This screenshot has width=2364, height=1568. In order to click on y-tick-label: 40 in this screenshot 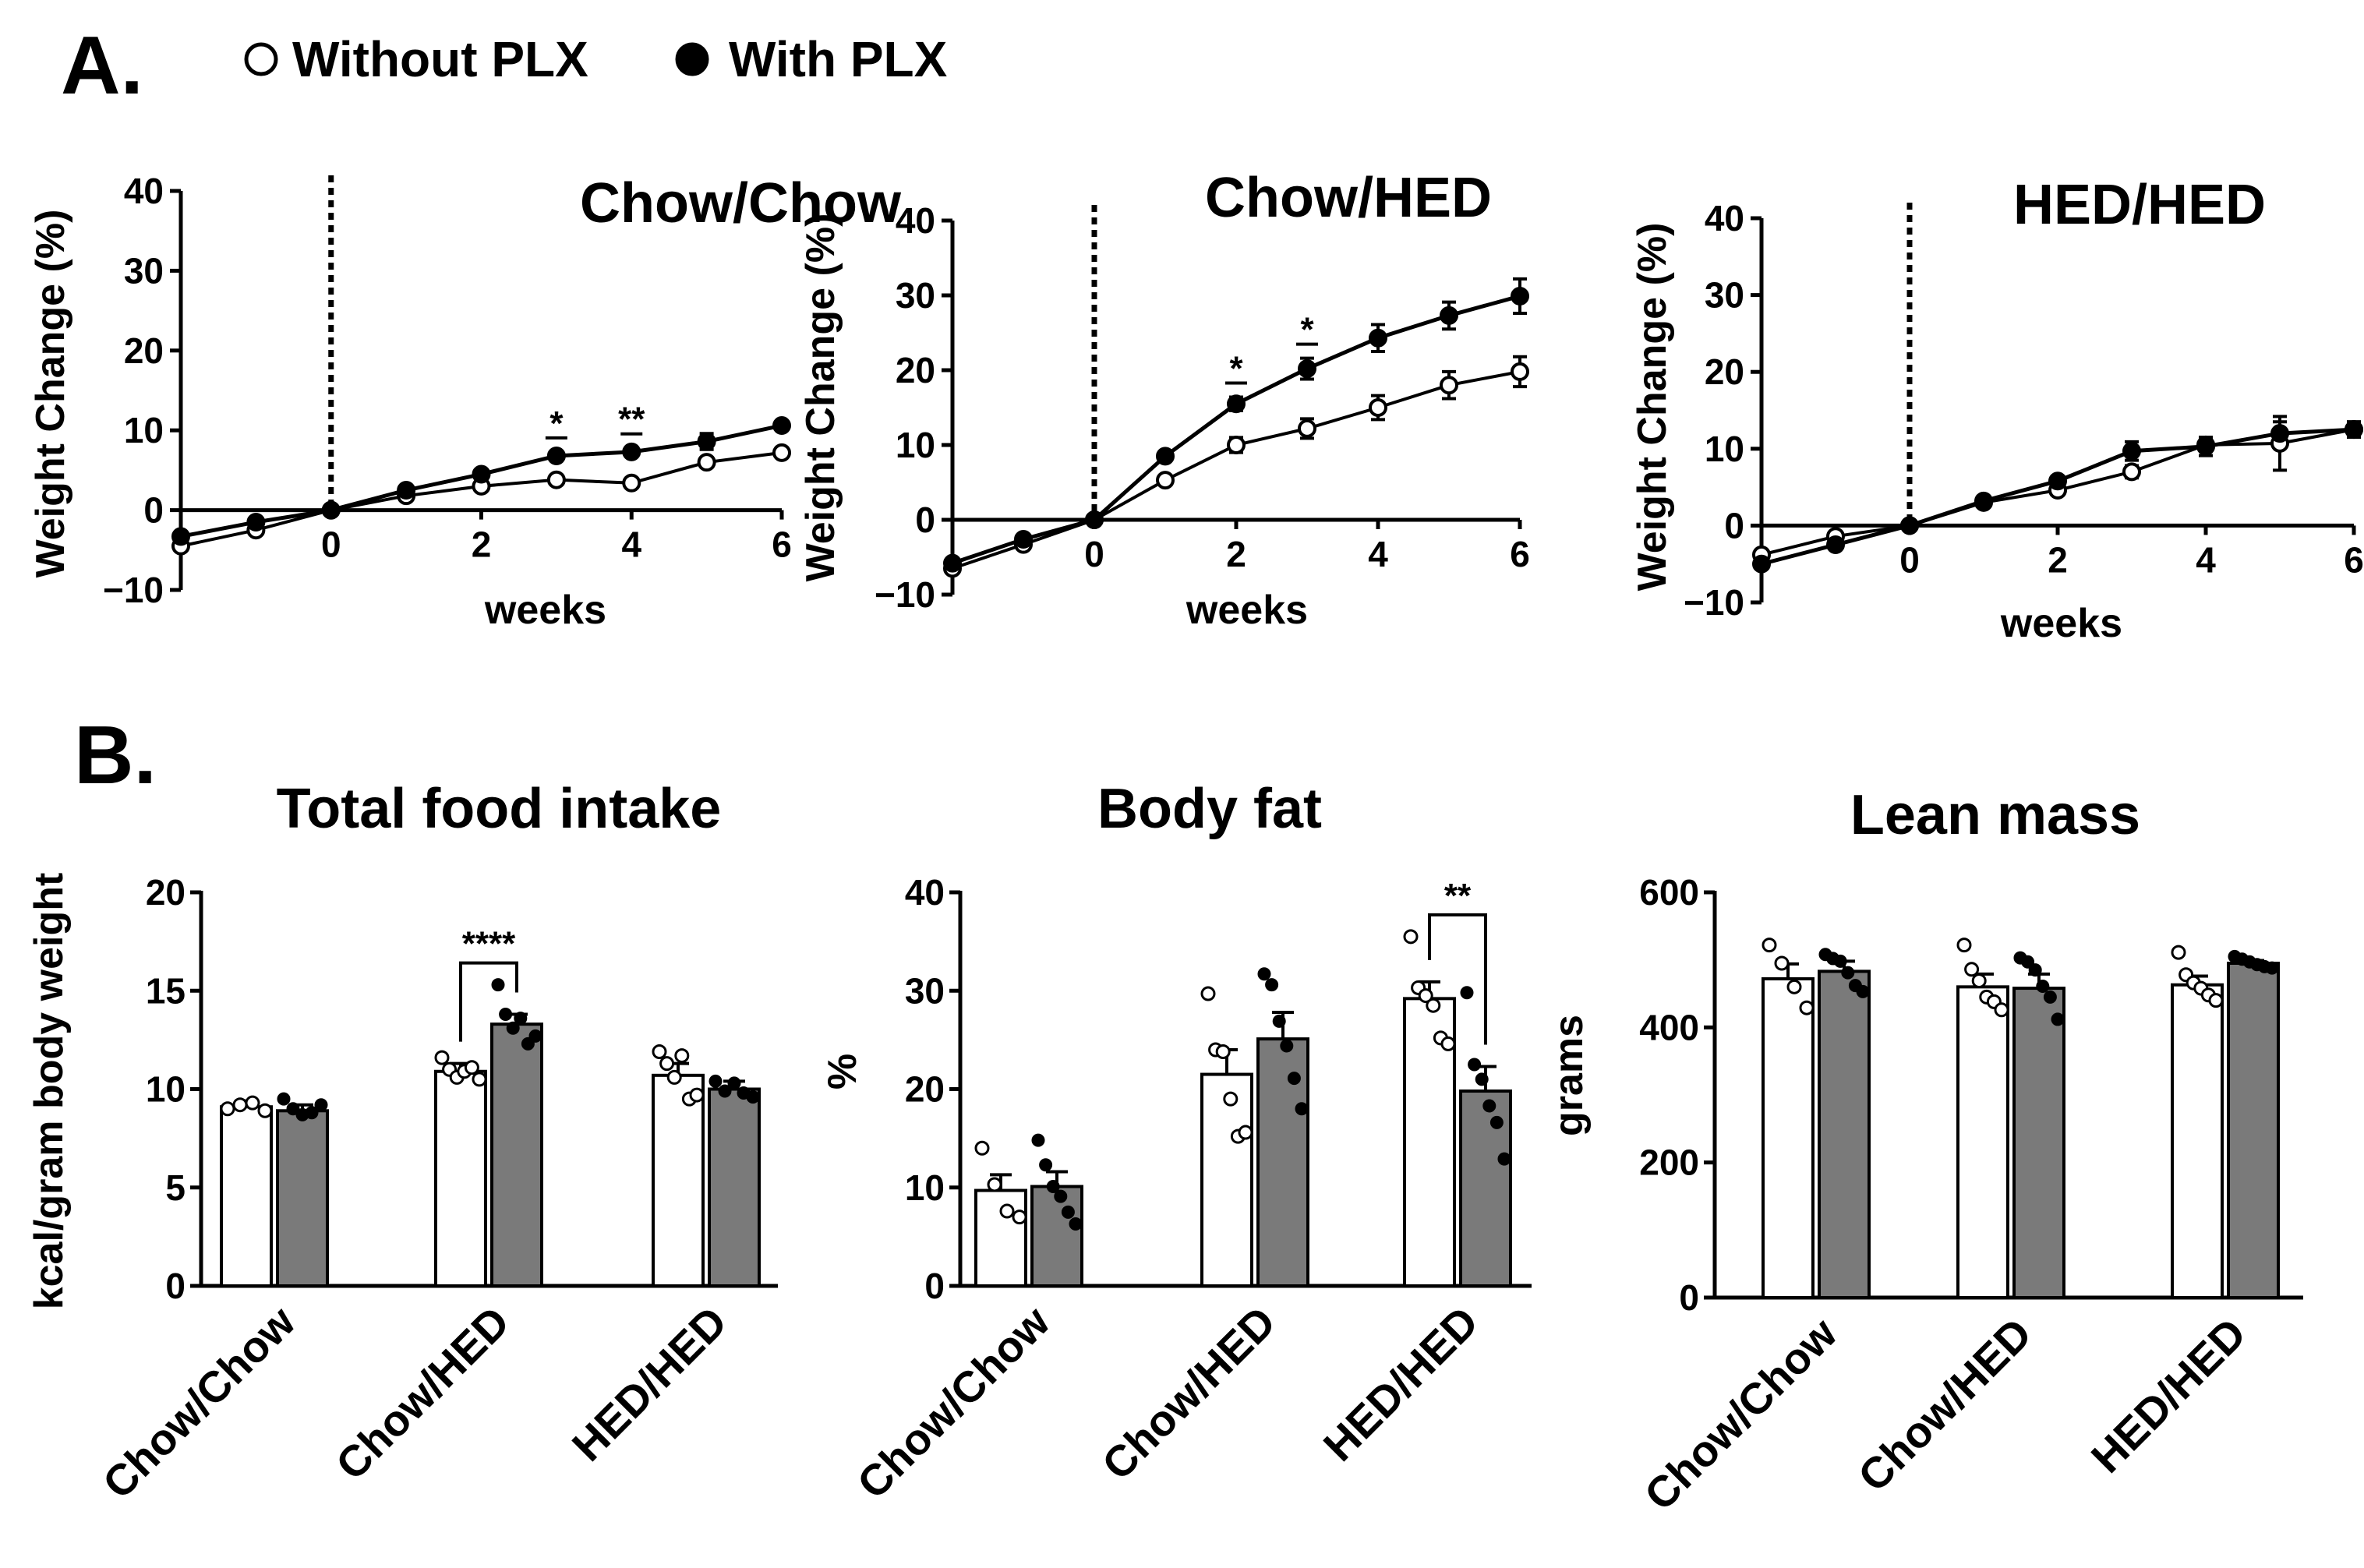, I will do `click(144, 191)`.